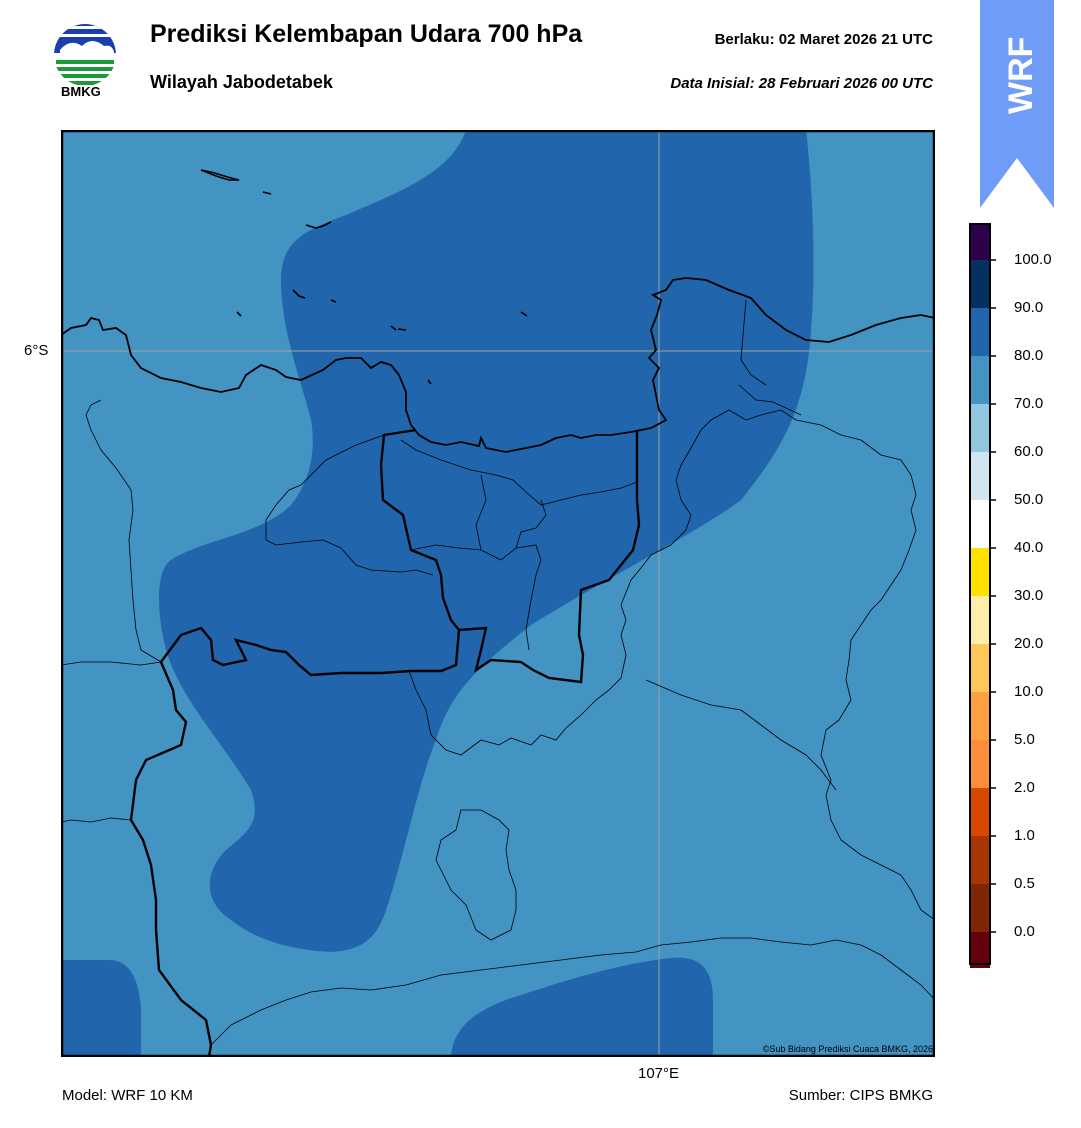 The image size is (1081, 1128). What do you see at coordinates (1024, 931) in the screenshot?
I see `colorbar-label: 0.0` at bounding box center [1024, 931].